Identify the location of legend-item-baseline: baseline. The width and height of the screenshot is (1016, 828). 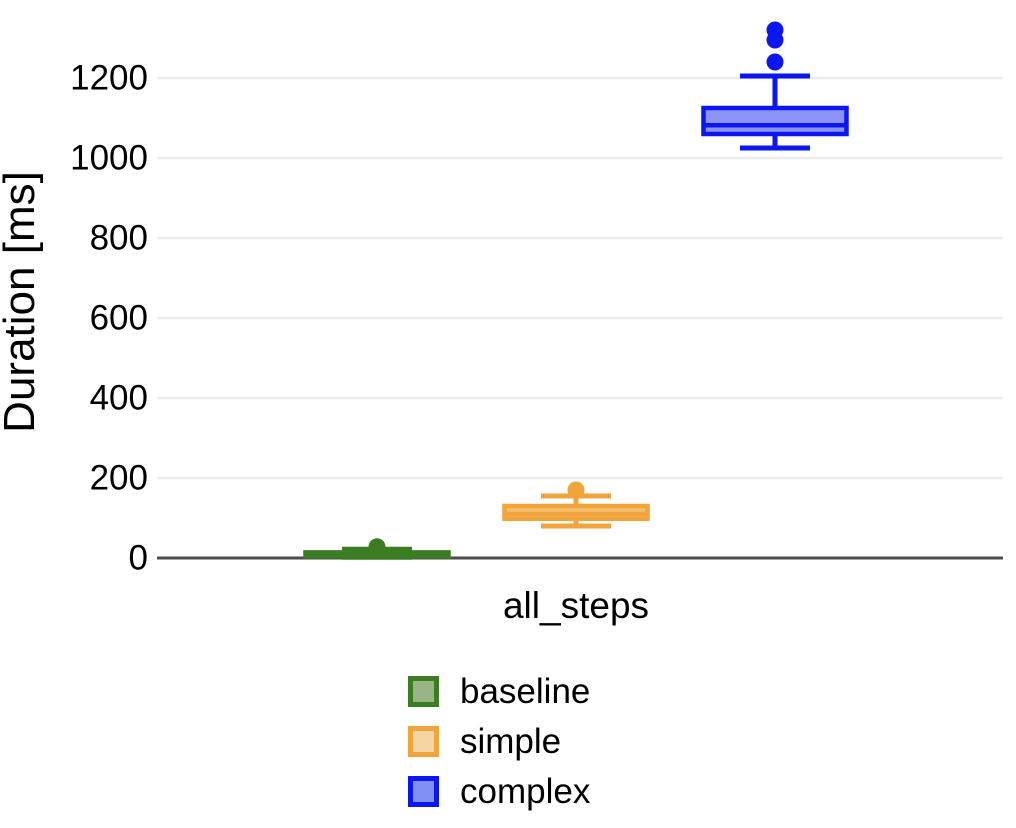
(499, 691).